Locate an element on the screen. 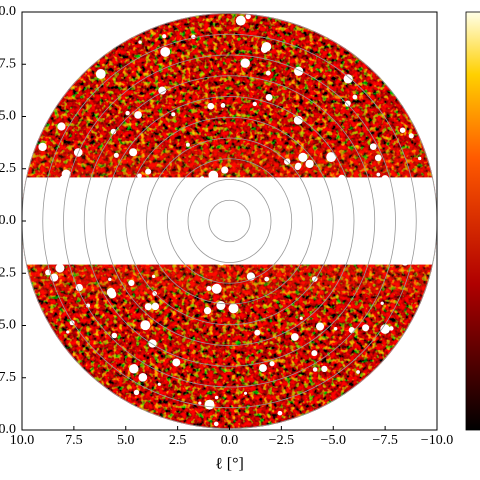 The height and width of the screenshot is (480, 480). x-axis-label: ℓ [°] is located at coordinates (229, 464).